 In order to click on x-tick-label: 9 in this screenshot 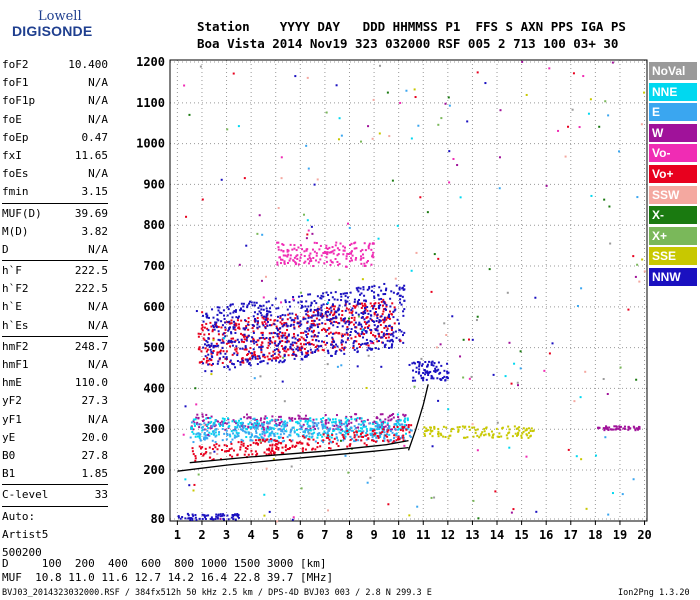, I will do `click(373, 535)`.